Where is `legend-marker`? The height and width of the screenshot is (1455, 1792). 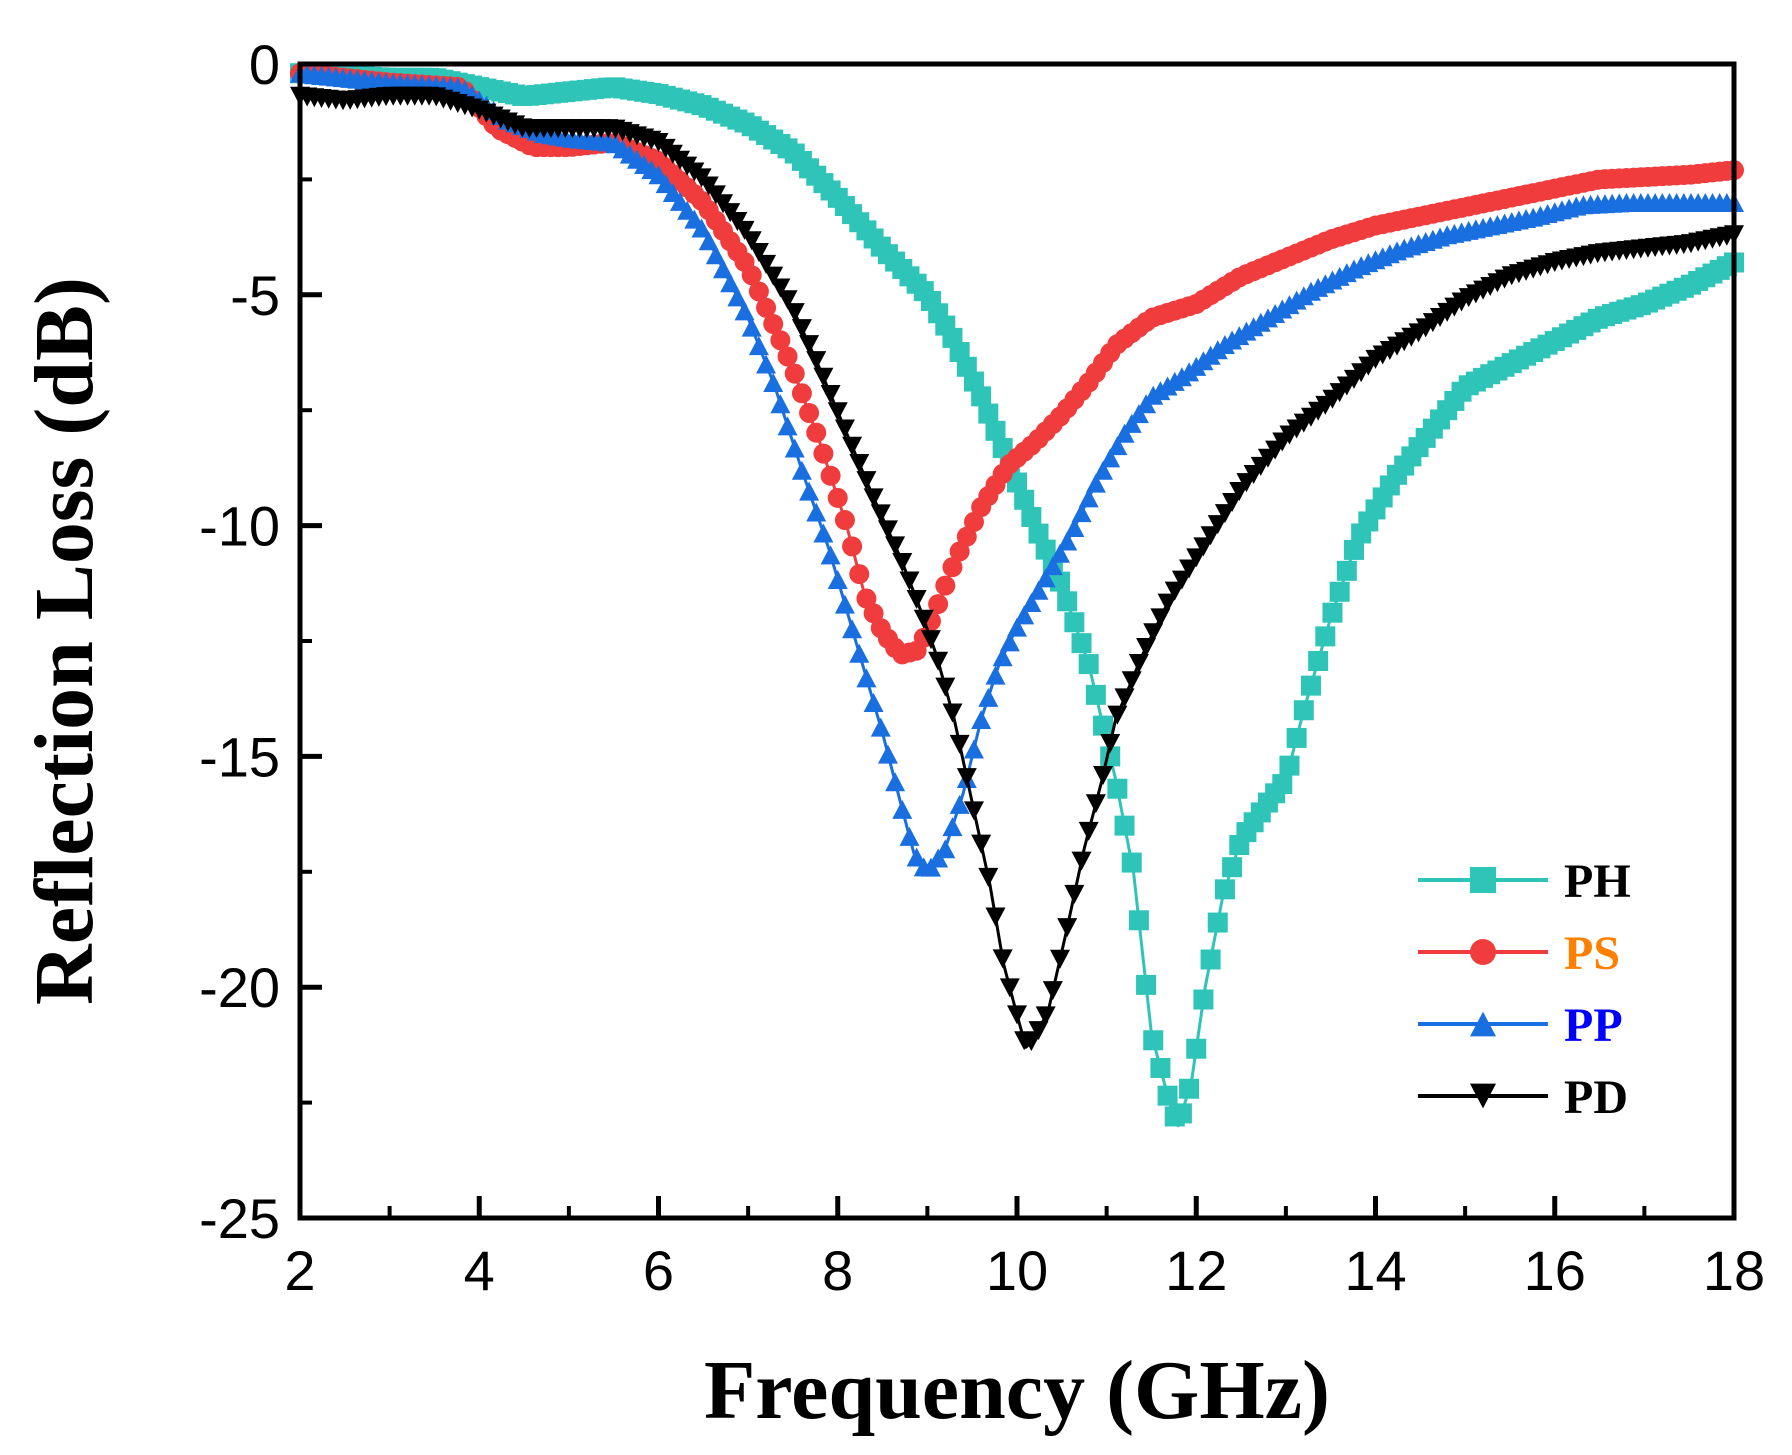 legend-marker is located at coordinates (1483, 1024).